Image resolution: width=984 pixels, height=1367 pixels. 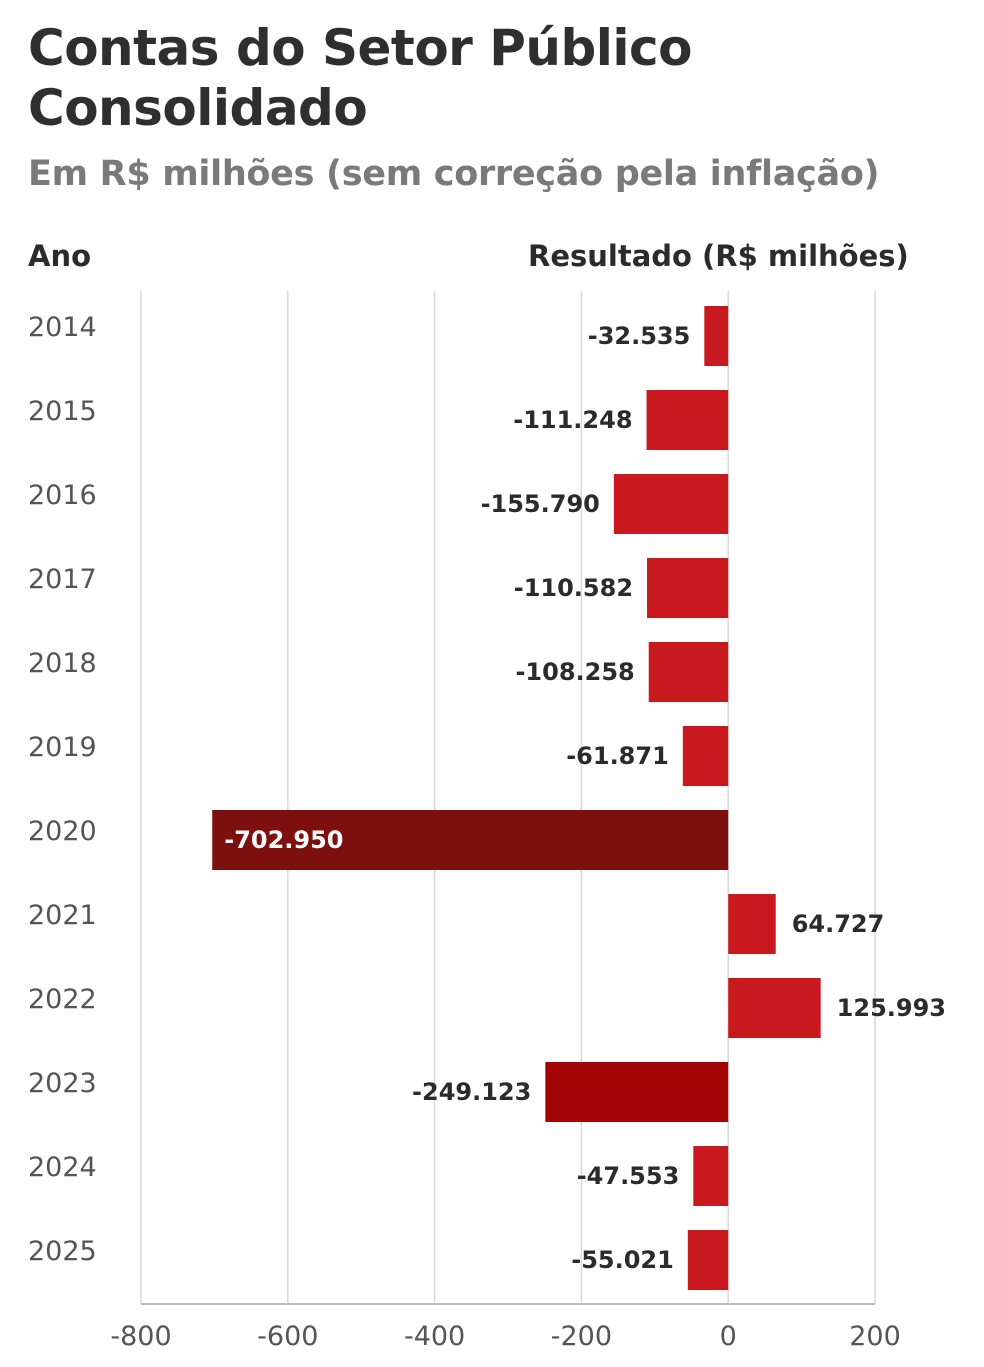 What do you see at coordinates (62, 495) in the screenshot?
I see `year-label: 2016` at bounding box center [62, 495].